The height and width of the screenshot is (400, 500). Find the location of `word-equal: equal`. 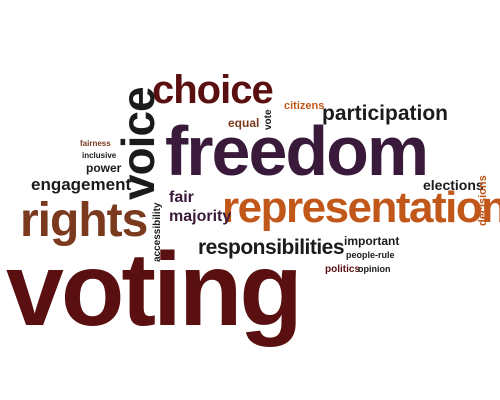

word-equal: equal is located at coordinates (244, 123).